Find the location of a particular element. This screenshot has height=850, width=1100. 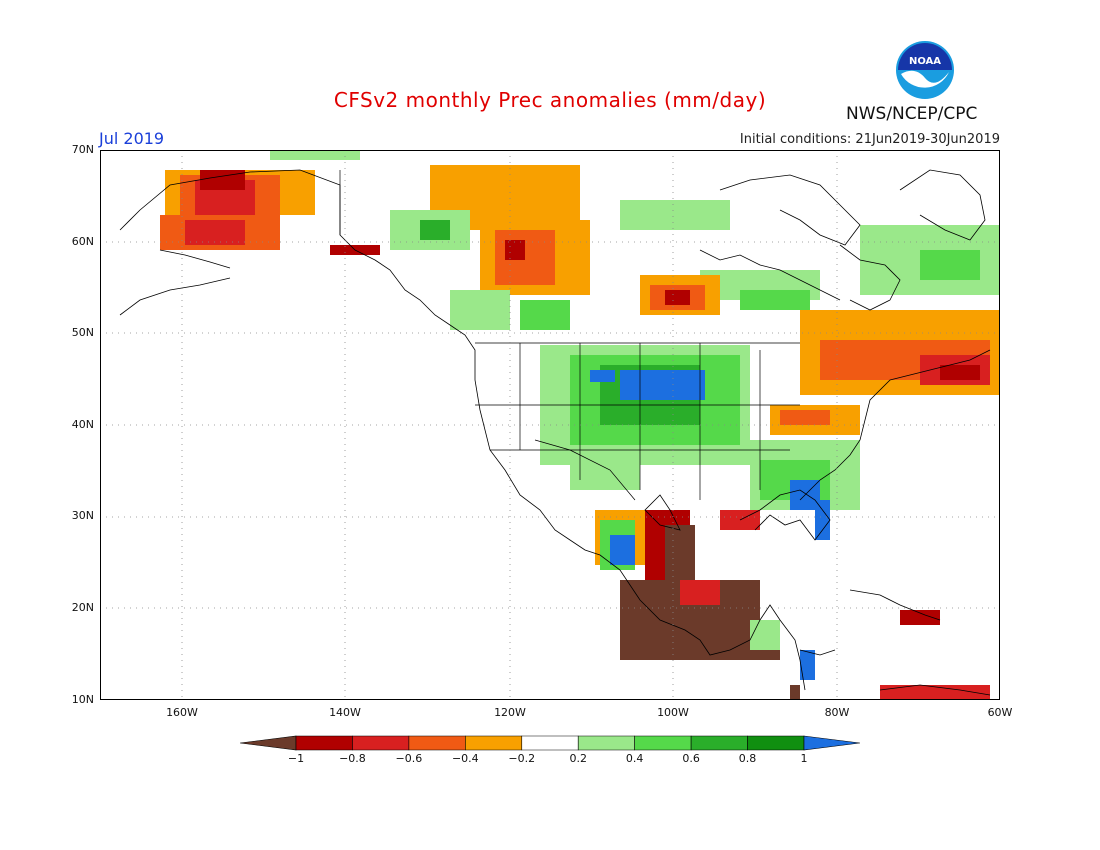

lon-label-100w: 100W is located at coordinates (673, 712).